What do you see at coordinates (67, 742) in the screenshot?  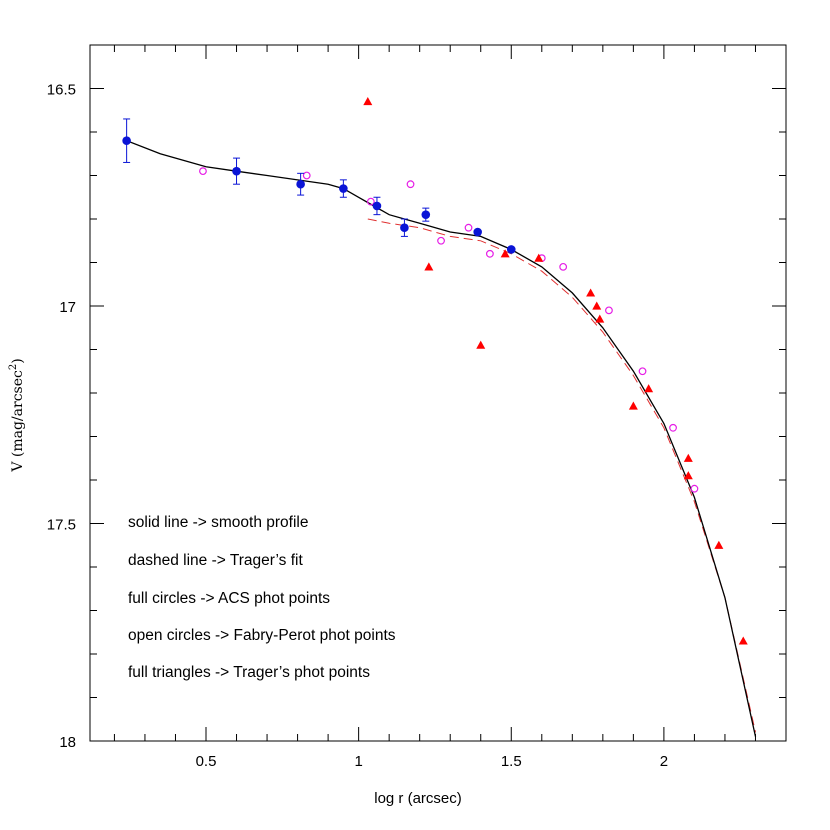 I see `y-tick-label: 18` at bounding box center [67, 742].